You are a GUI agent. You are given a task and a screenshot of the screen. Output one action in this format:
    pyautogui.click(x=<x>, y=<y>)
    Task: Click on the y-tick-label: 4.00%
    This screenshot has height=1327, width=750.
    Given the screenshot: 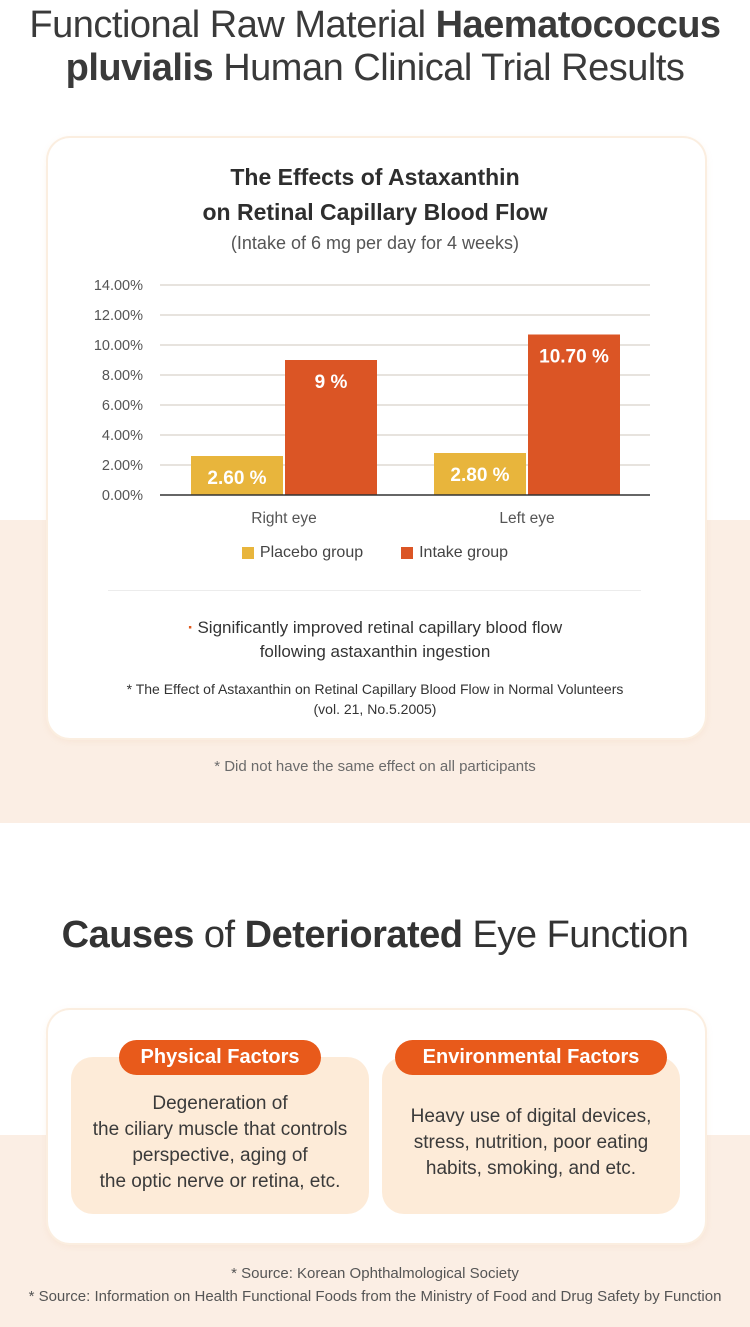 What is the action you would take?
    pyautogui.click(x=122, y=436)
    